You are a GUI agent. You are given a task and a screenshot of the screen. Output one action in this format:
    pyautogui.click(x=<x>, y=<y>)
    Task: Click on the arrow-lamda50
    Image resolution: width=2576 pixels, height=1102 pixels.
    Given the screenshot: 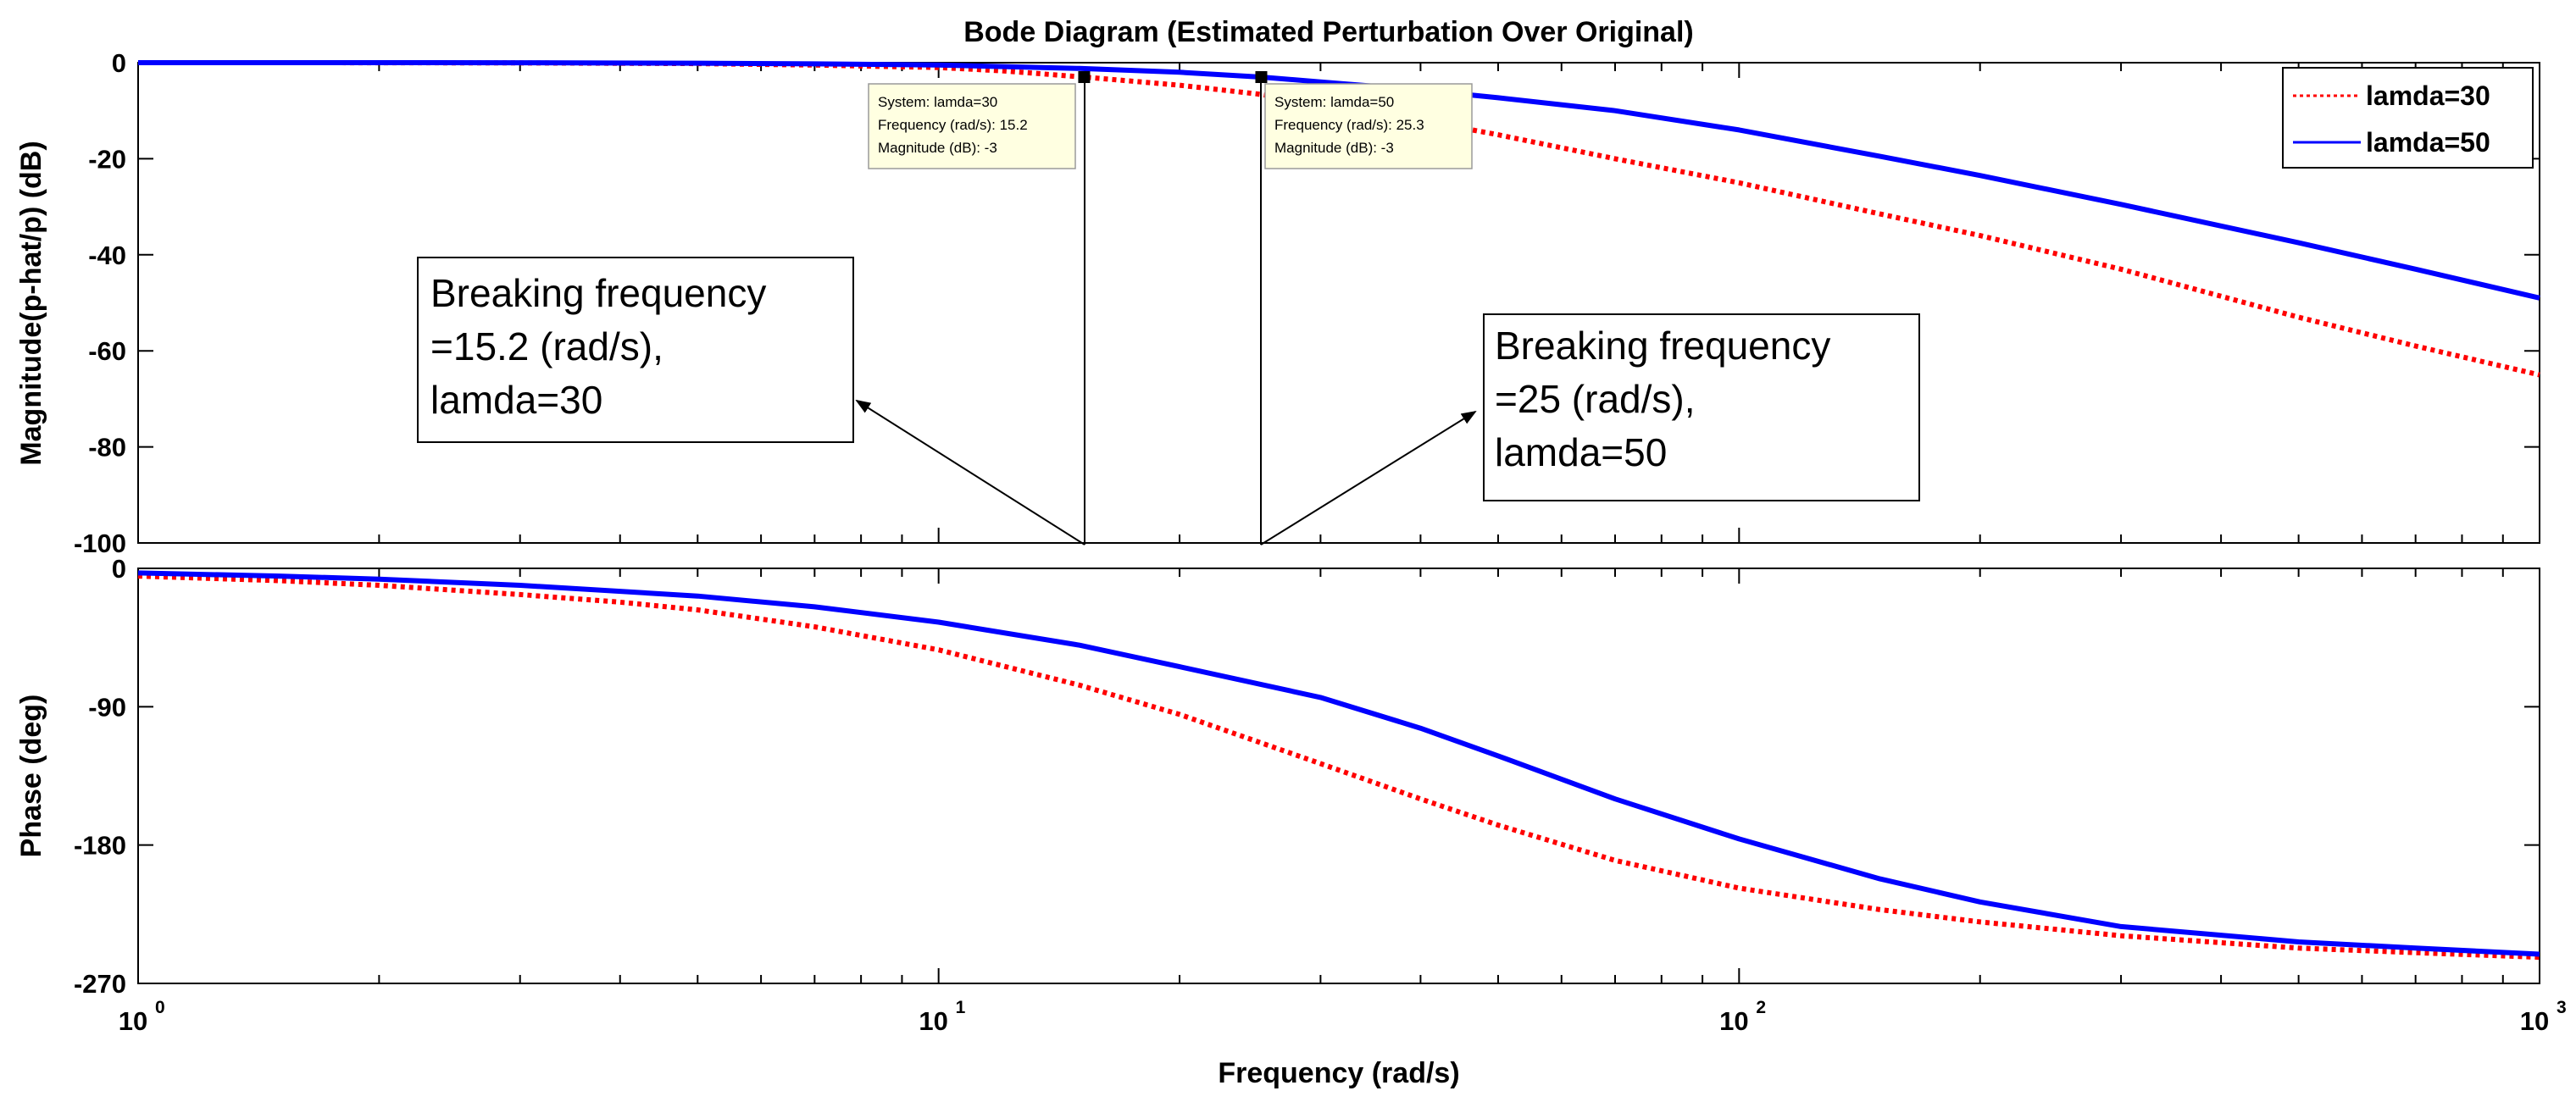 What is the action you would take?
    pyautogui.click(x=1368, y=477)
    